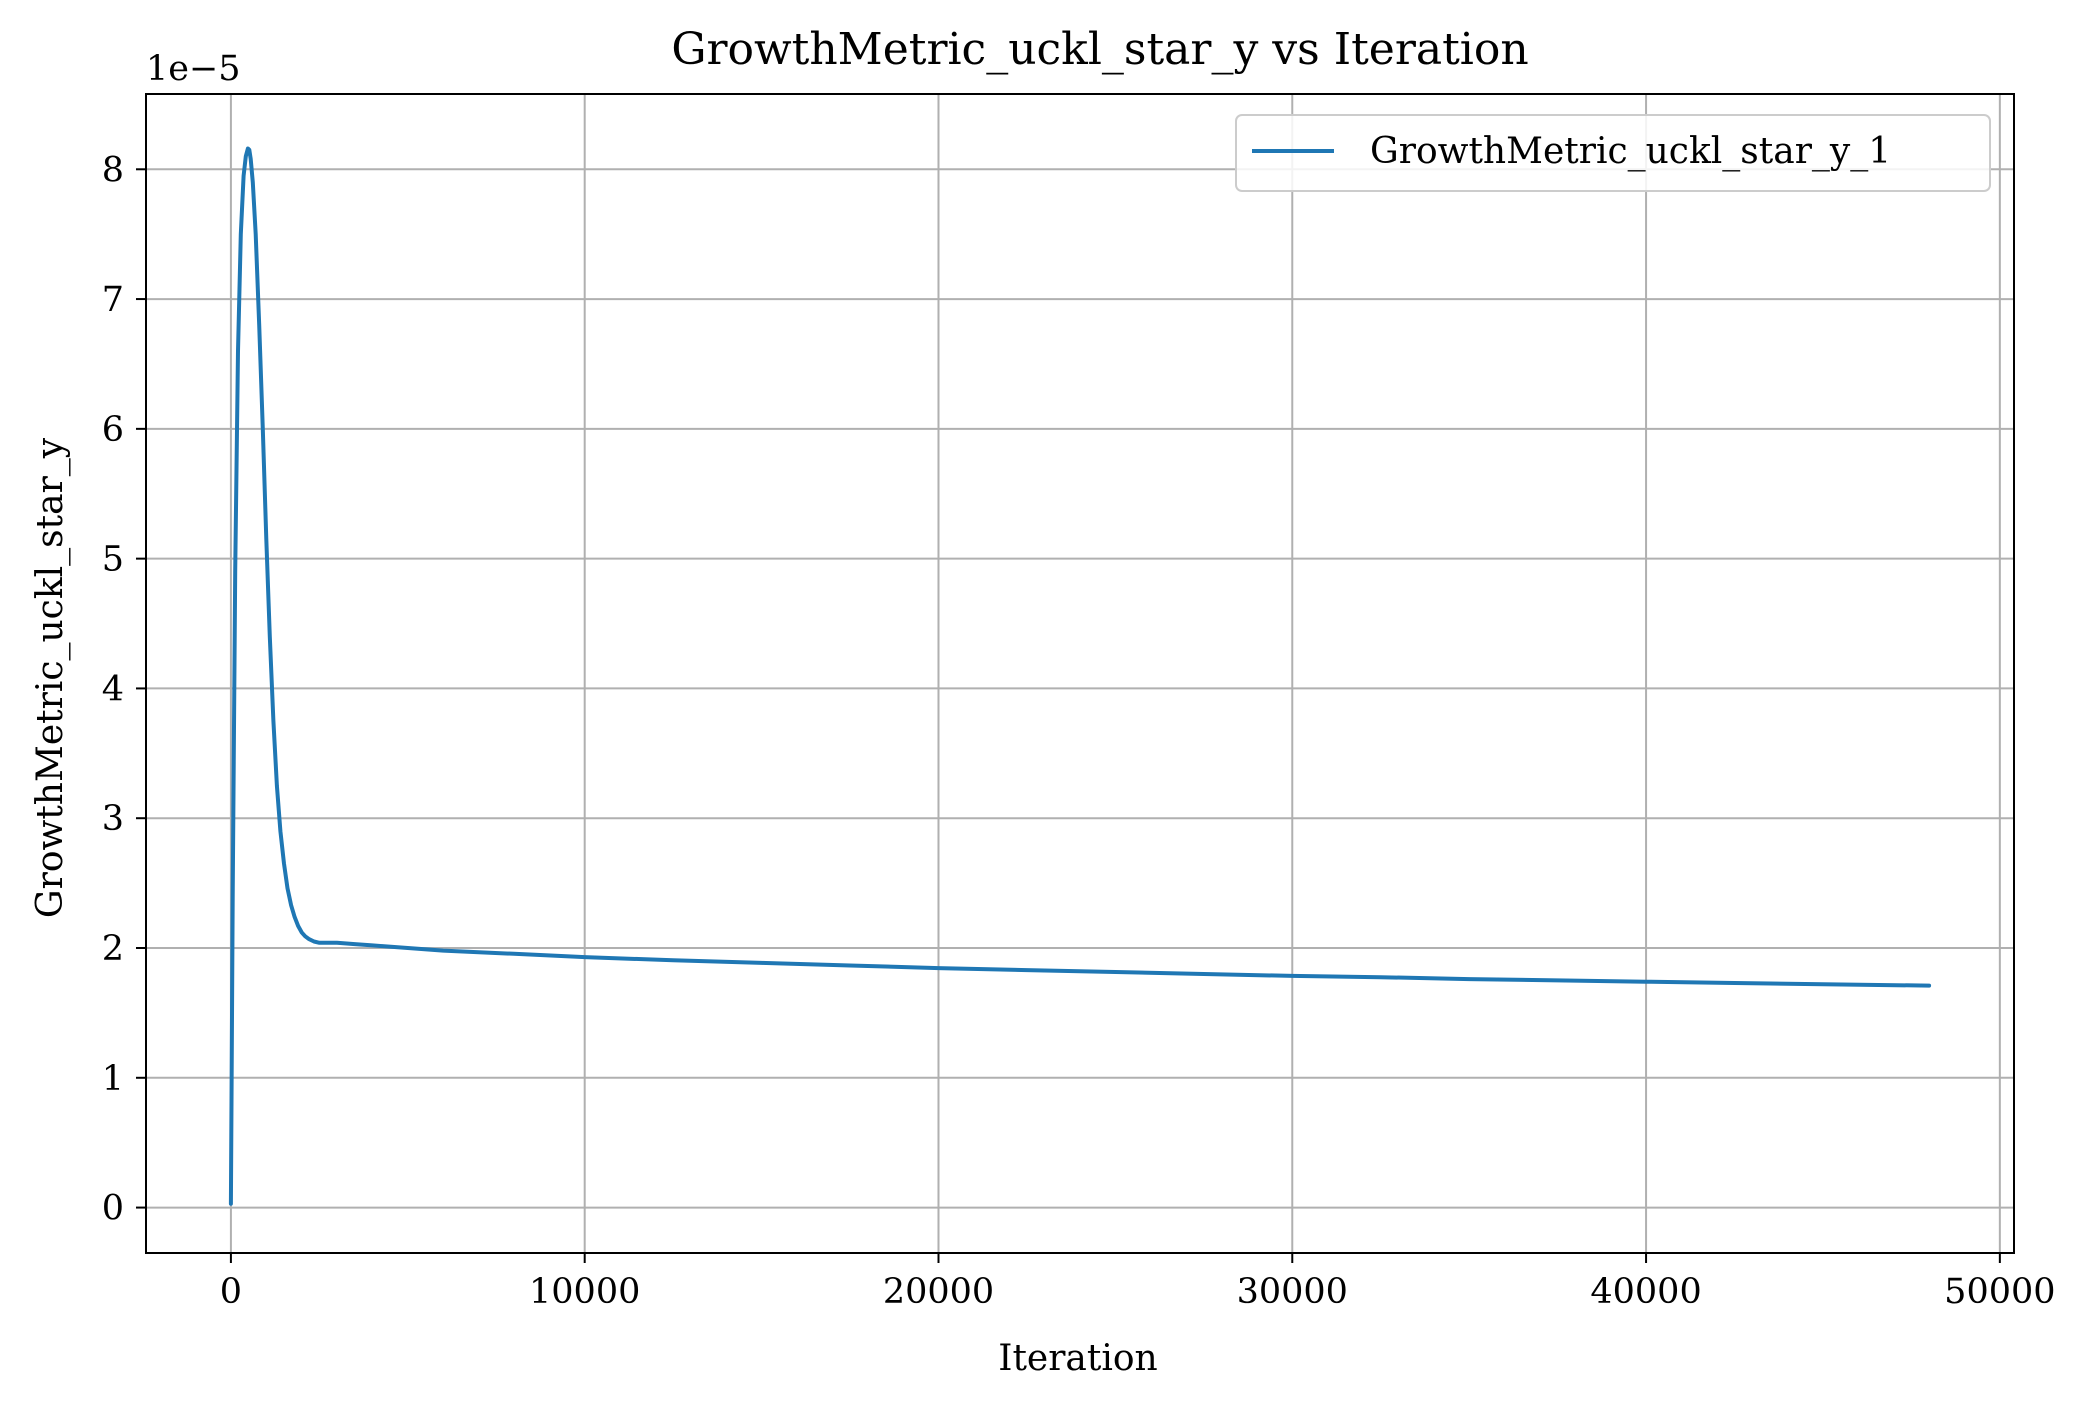 The height and width of the screenshot is (1408, 2087). What do you see at coordinates (113, 689) in the screenshot?
I see `y-tick-label: 4` at bounding box center [113, 689].